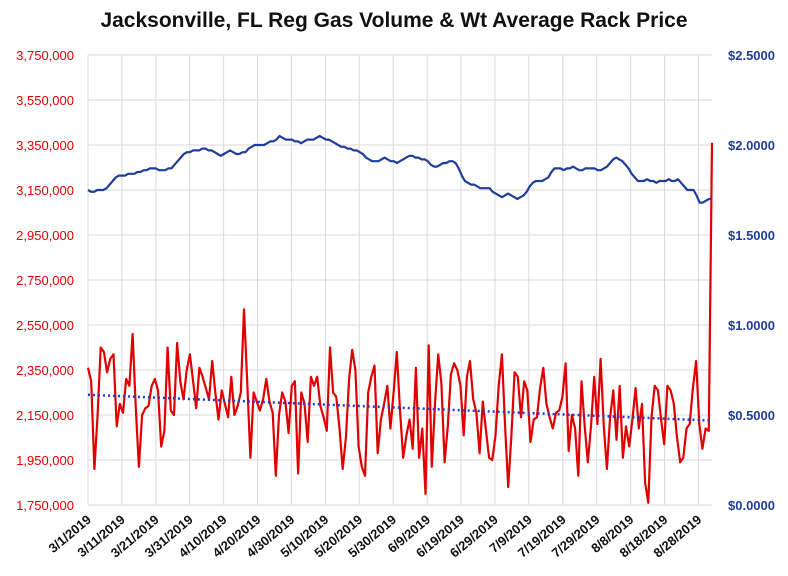 The width and height of the screenshot is (788, 576). I want to click on y-left-tick-label: 3,550,000, so click(45, 100).